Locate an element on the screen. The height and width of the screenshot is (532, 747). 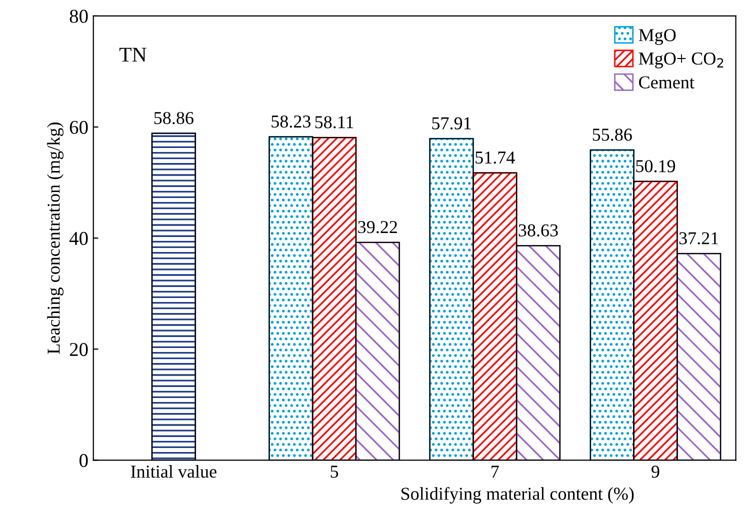
data-label: 51.74 is located at coordinates (495, 158).